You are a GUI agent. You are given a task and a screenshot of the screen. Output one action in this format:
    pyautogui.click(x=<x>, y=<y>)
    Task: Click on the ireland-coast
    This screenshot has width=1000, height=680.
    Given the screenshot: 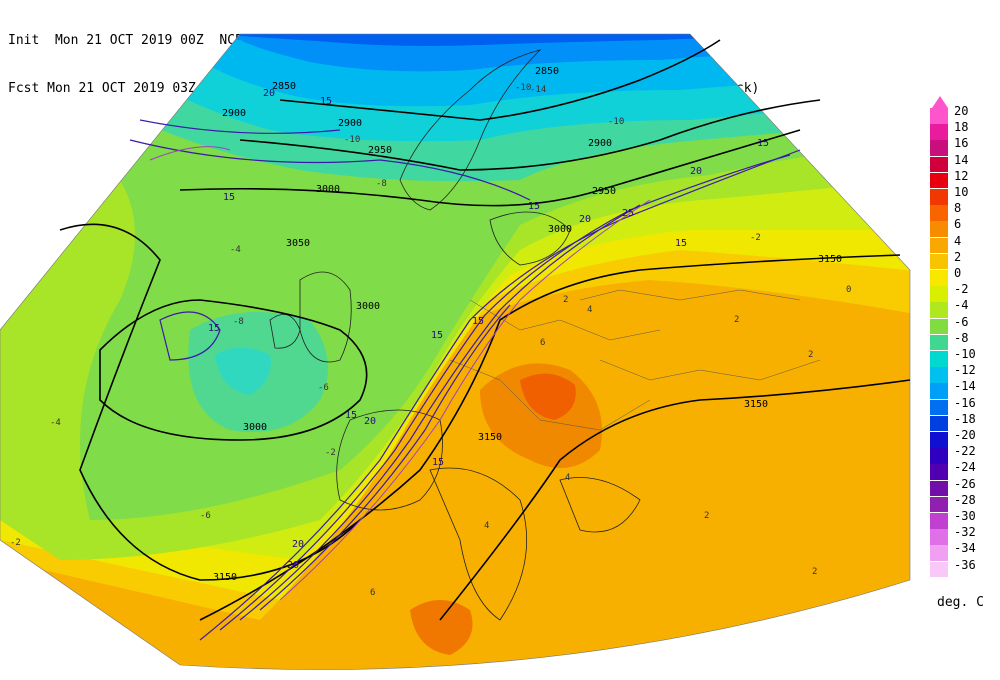 What is the action you would take?
    pyautogui.click(x=285, y=331)
    